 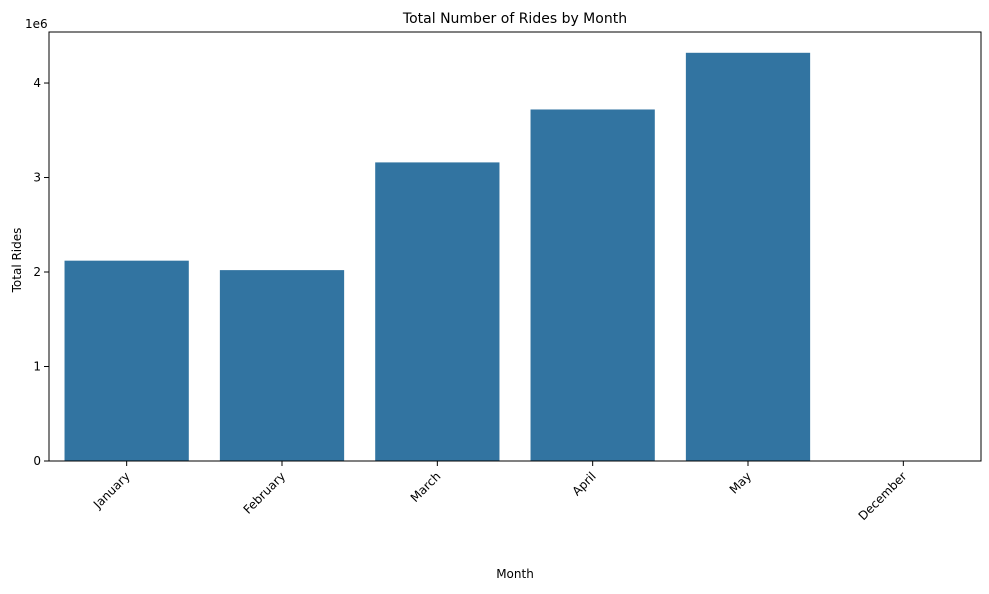 What do you see at coordinates (282, 365) in the screenshot?
I see `bar-february` at bounding box center [282, 365].